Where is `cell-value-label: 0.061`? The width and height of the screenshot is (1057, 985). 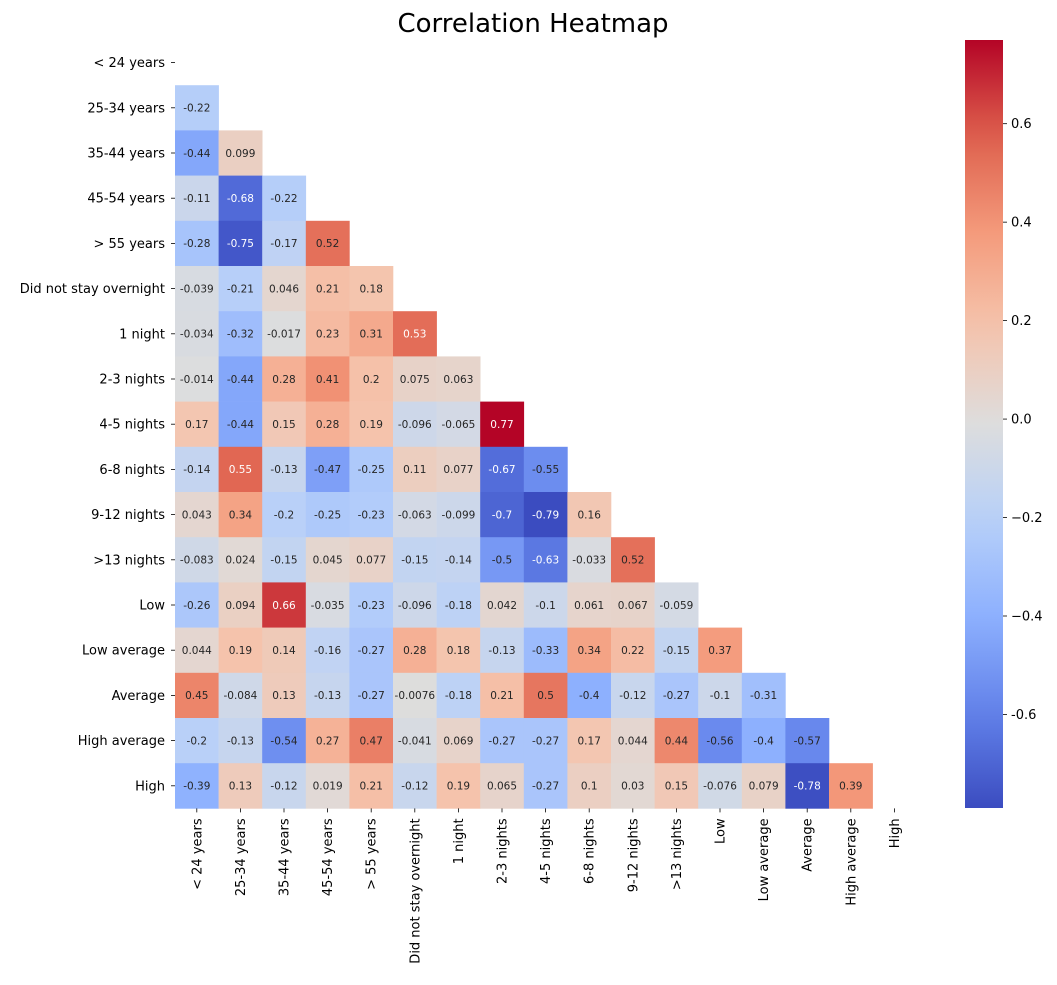
cell-value-label: 0.061 is located at coordinates (589, 606).